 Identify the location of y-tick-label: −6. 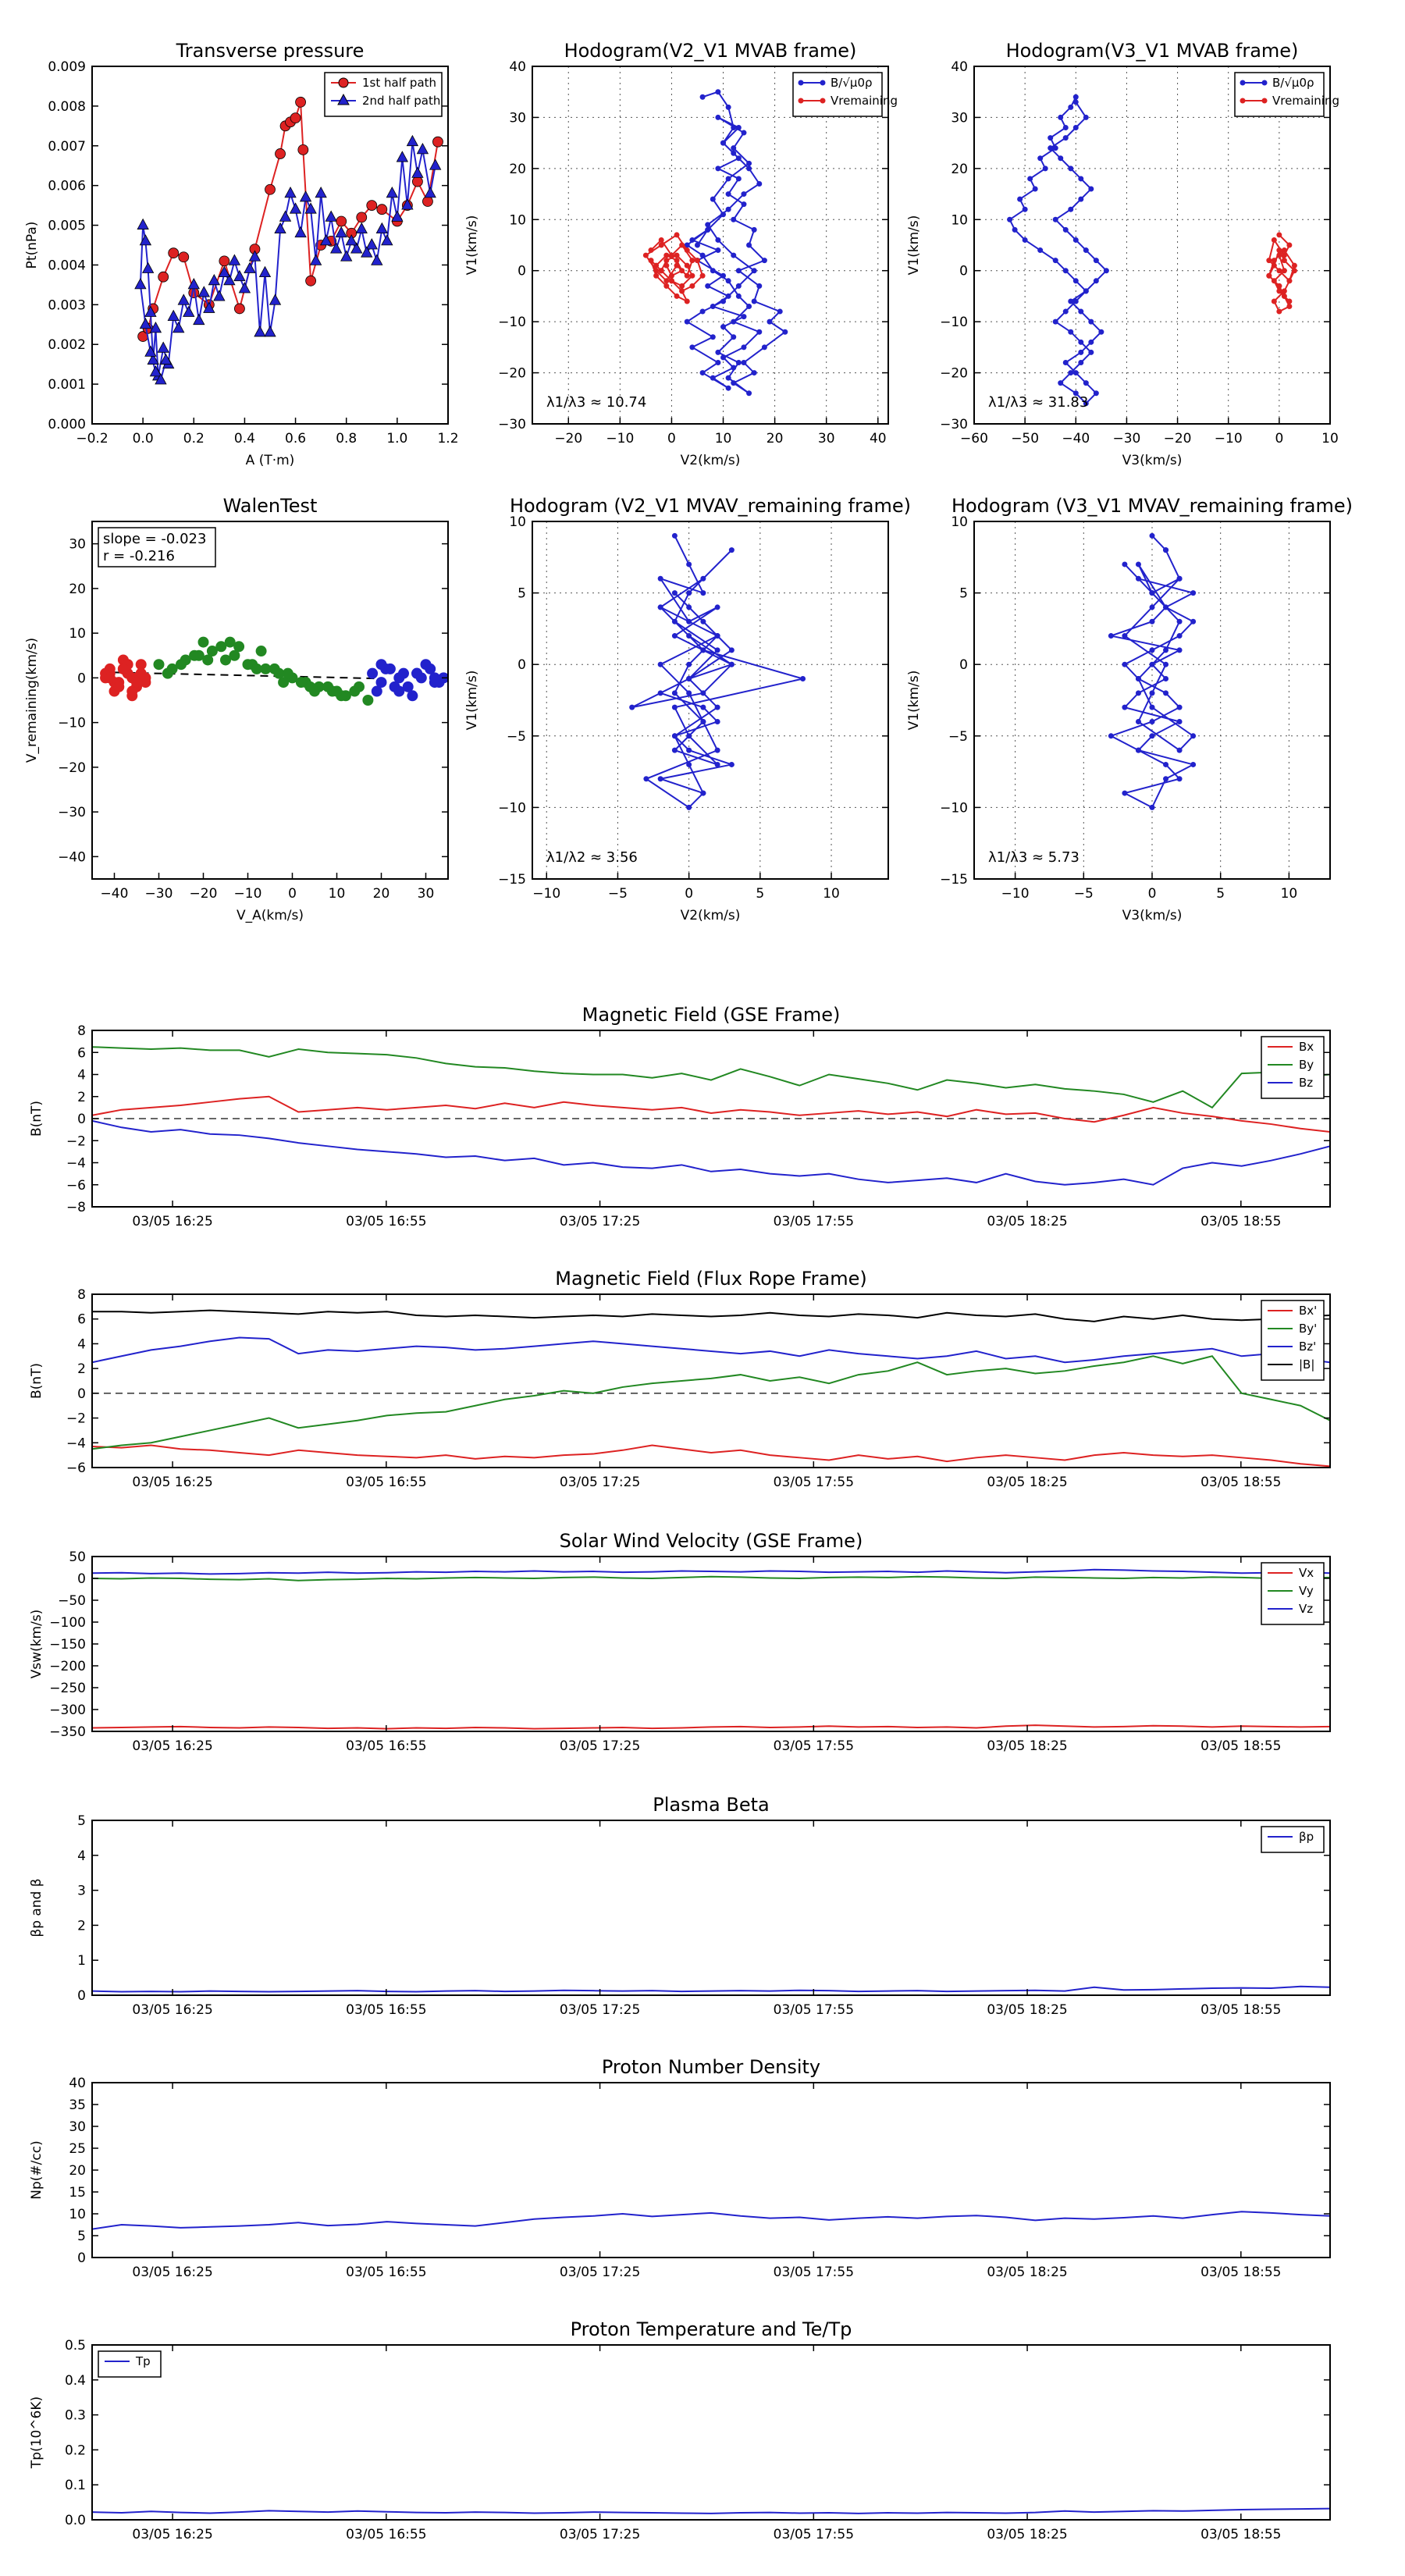
(76, 1186).